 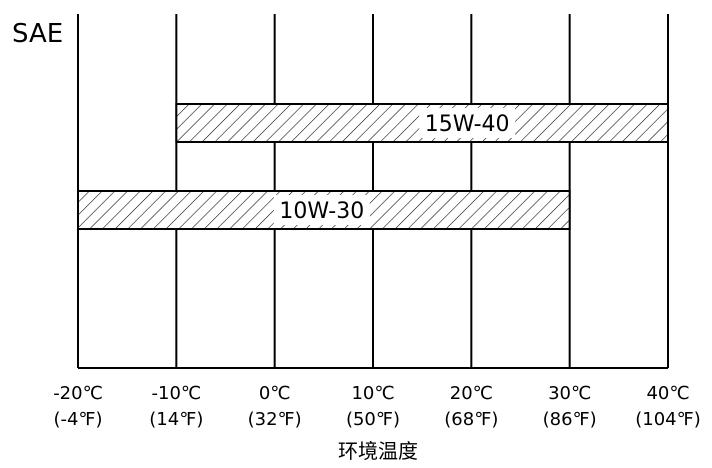 I want to click on tick-label-celsius: -20℃, so click(x=78, y=393).